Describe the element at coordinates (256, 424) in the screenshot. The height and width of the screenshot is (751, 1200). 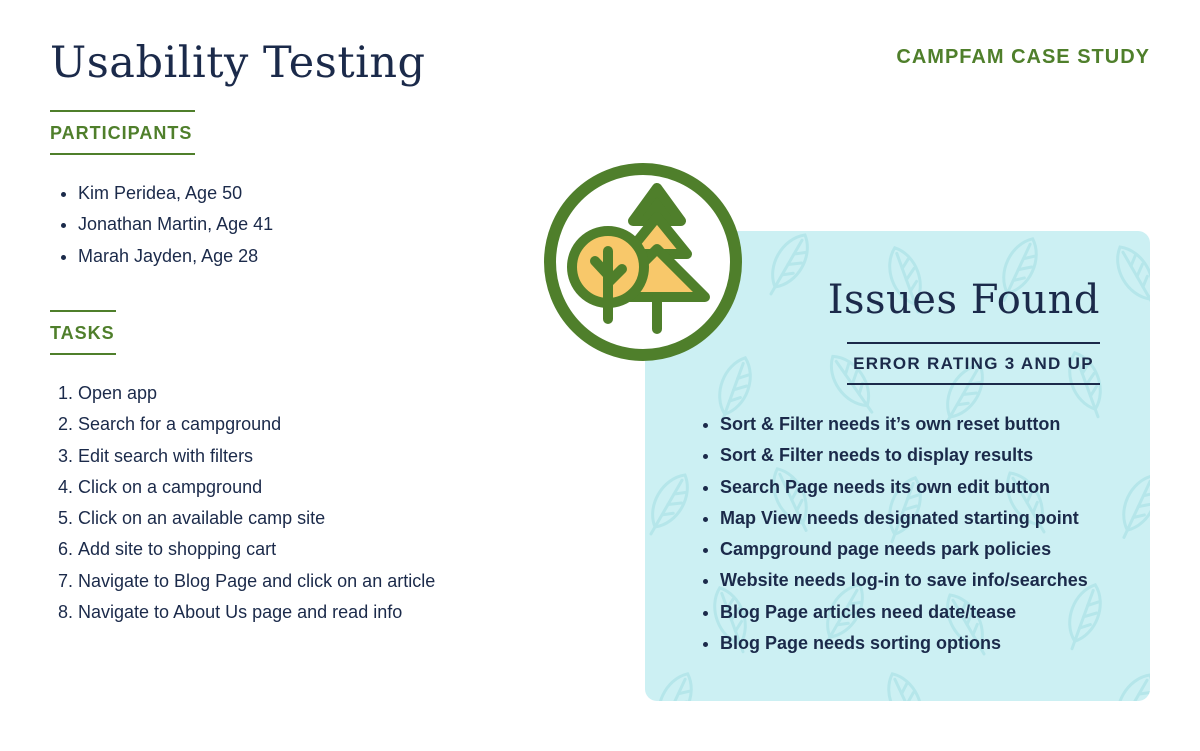
I see `list-item: Search for a campground` at that location.